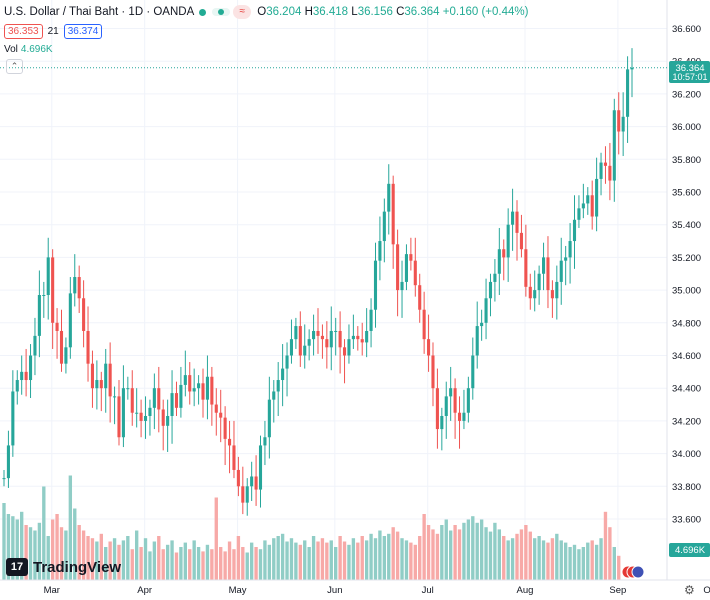  Describe the element at coordinates (686, 94) in the screenshot. I see `price-tick-label: 36.200` at that location.